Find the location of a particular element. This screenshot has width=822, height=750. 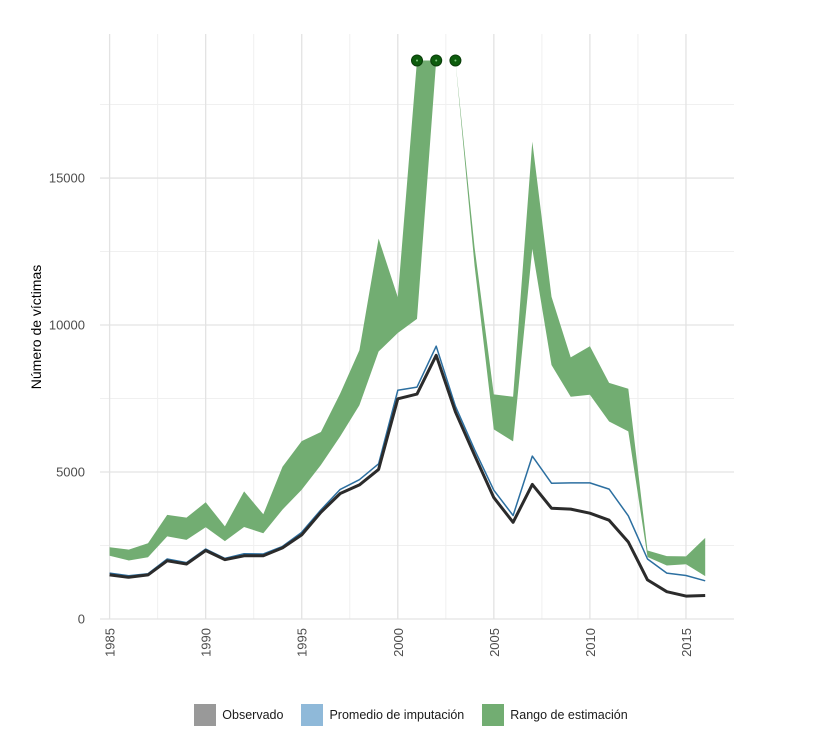

legend-item: Promedio de imputación is located at coordinates (382, 715).